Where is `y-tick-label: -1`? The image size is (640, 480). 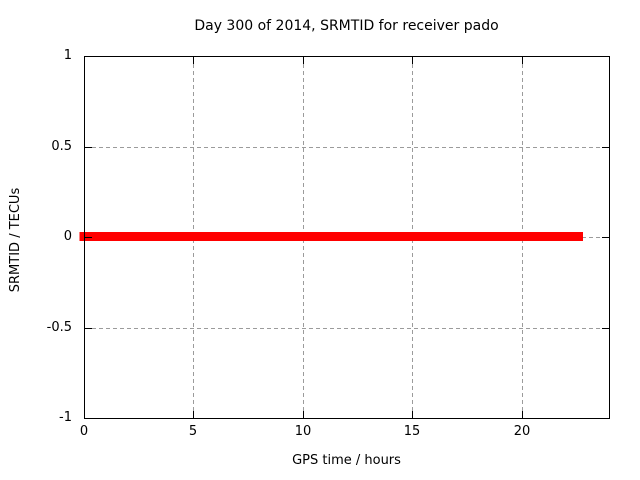 y-tick-label: -1 is located at coordinates (65, 417).